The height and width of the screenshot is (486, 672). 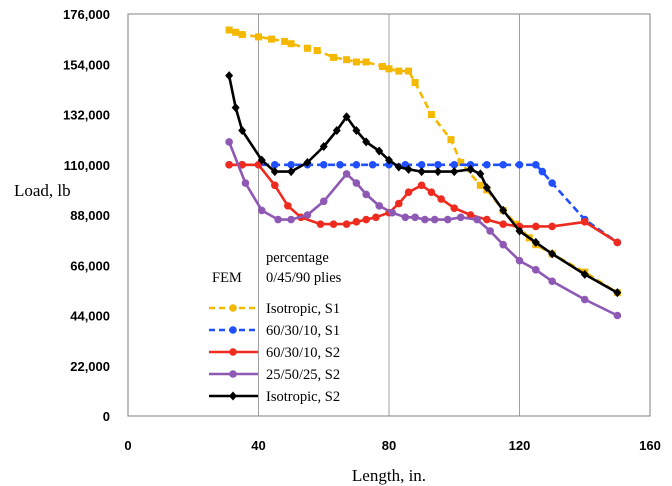 I want to click on x-tick-label: 40, so click(x=258, y=445).